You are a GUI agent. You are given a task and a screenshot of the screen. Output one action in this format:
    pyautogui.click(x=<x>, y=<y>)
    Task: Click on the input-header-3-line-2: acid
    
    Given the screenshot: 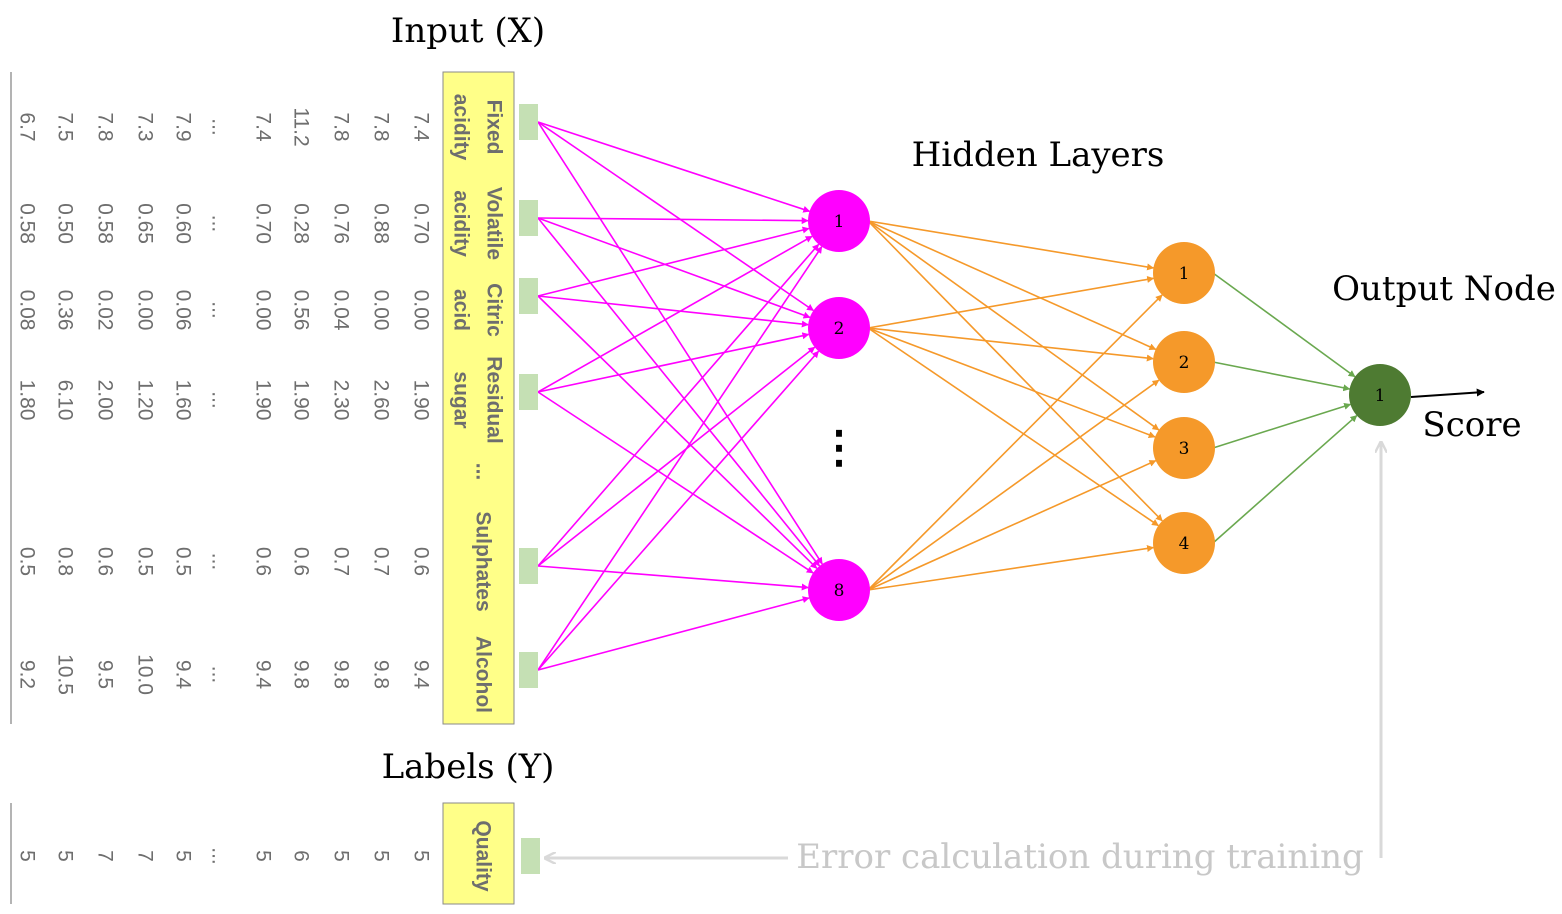 What is the action you would take?
    pyautogui.click(x=460, y=310)
    